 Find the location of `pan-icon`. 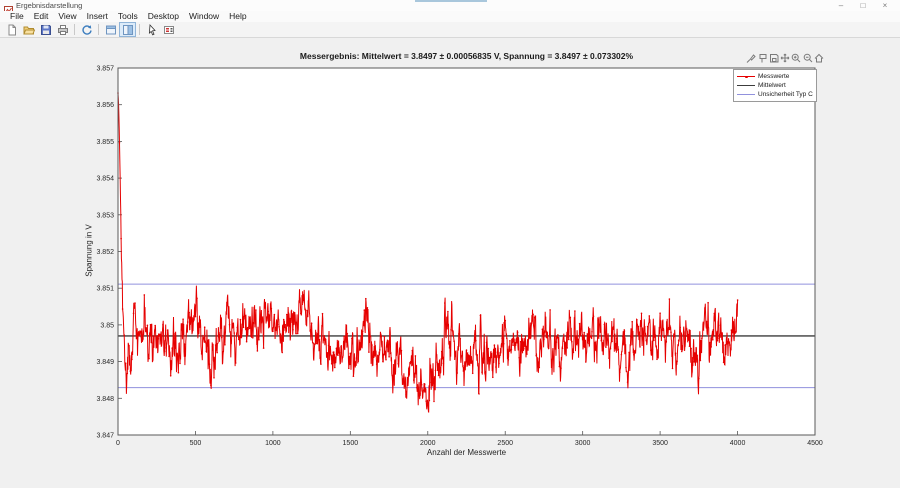

pan-icon is located at coordinates (785, 57).